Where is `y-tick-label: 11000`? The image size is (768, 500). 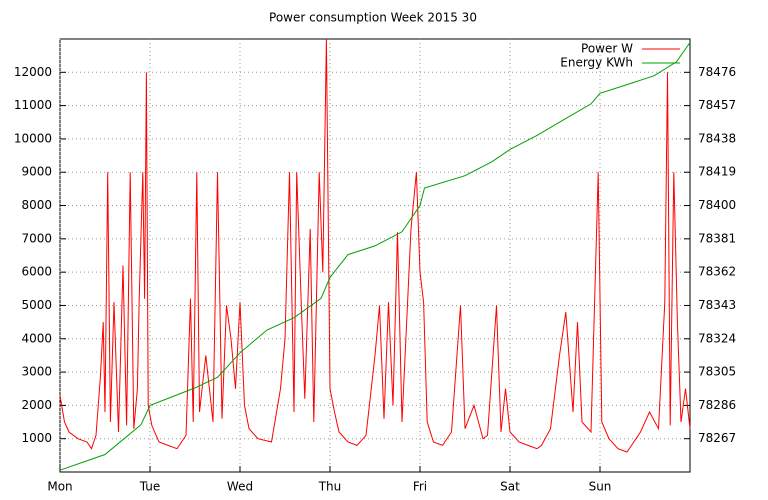 y-tick-label: 11000 is located at coordinates (33, 105).